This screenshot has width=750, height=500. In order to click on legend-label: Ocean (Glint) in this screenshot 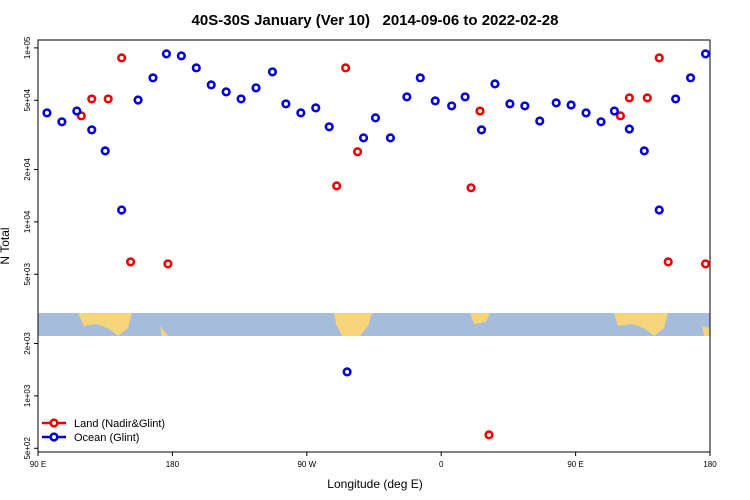, I will do `click(106, 438)`.